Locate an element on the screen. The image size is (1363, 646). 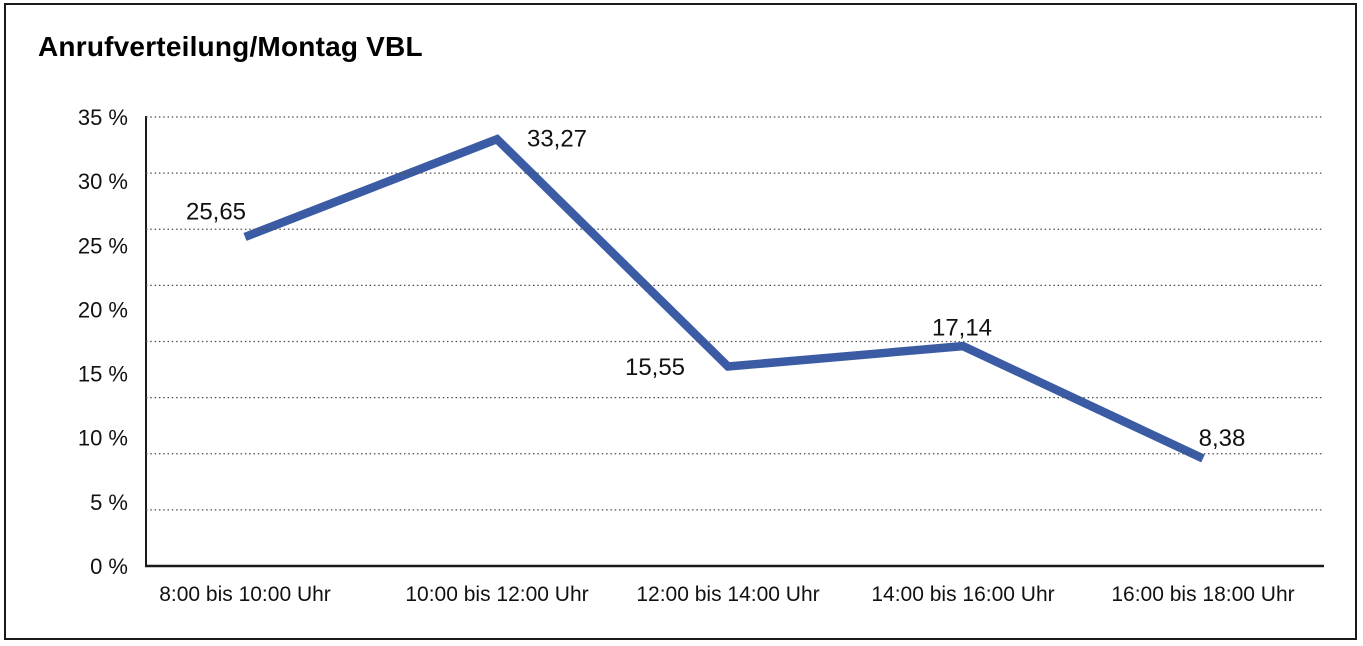
data-point-label: 33,27 is located at coordinates (557, 139).